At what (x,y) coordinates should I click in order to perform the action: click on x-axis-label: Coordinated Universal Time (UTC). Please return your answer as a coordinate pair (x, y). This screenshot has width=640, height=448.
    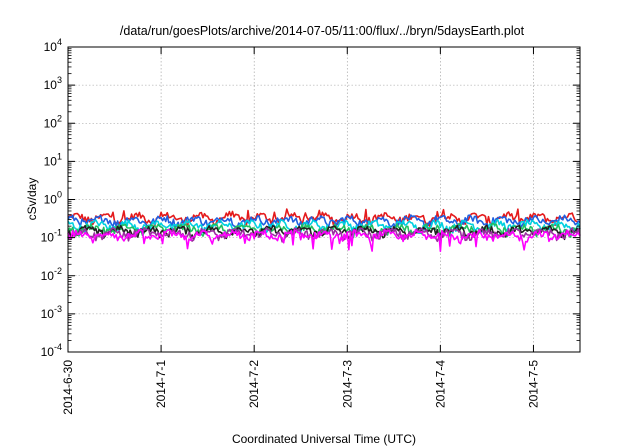
    Looking at the image, I should click on (324, 439).